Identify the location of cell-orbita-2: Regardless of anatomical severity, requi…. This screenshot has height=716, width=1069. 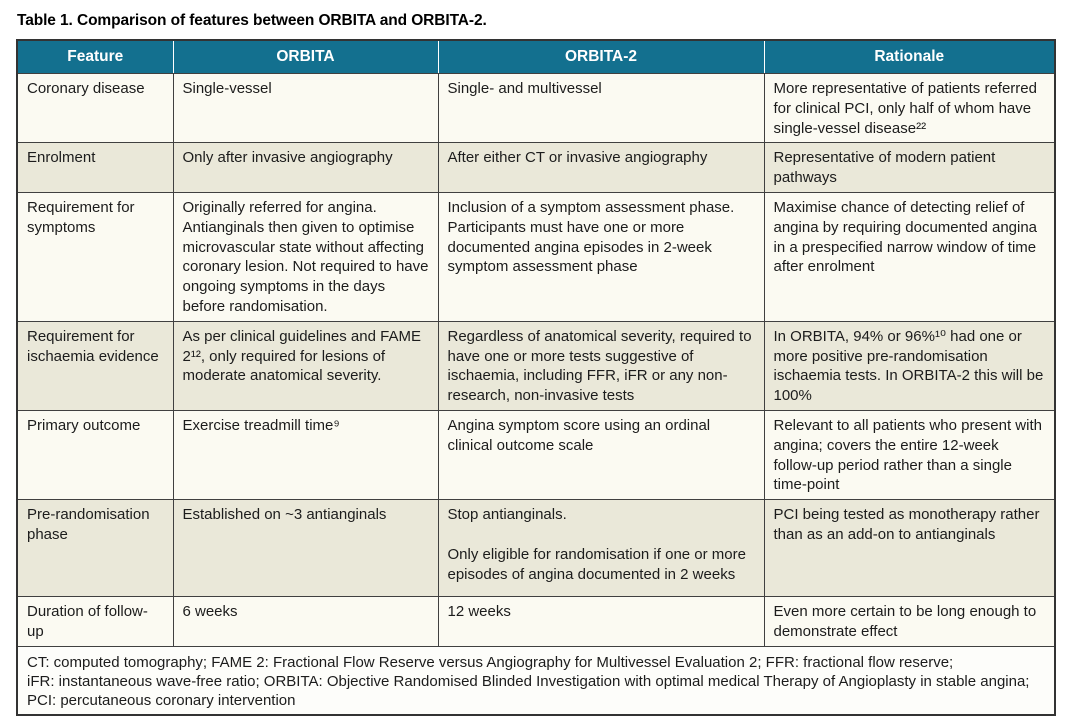
(601, 365).